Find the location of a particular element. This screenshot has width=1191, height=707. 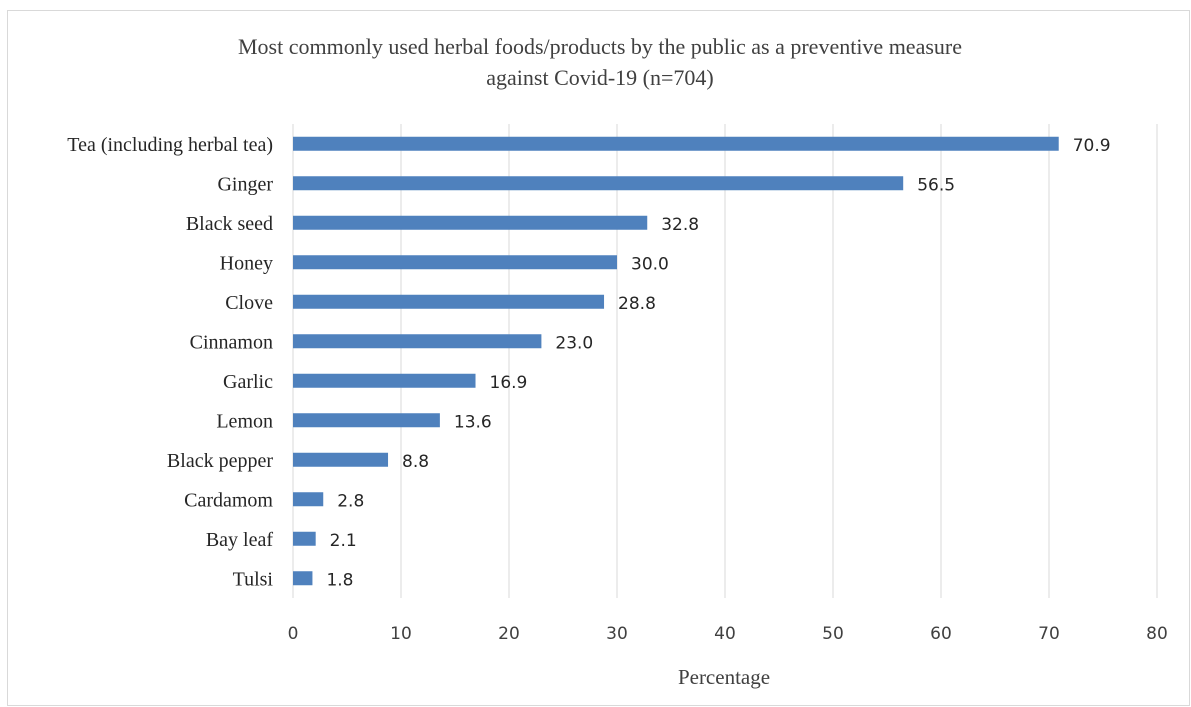

category-label-5: Cinnamon is located at coordinates (231, 342).